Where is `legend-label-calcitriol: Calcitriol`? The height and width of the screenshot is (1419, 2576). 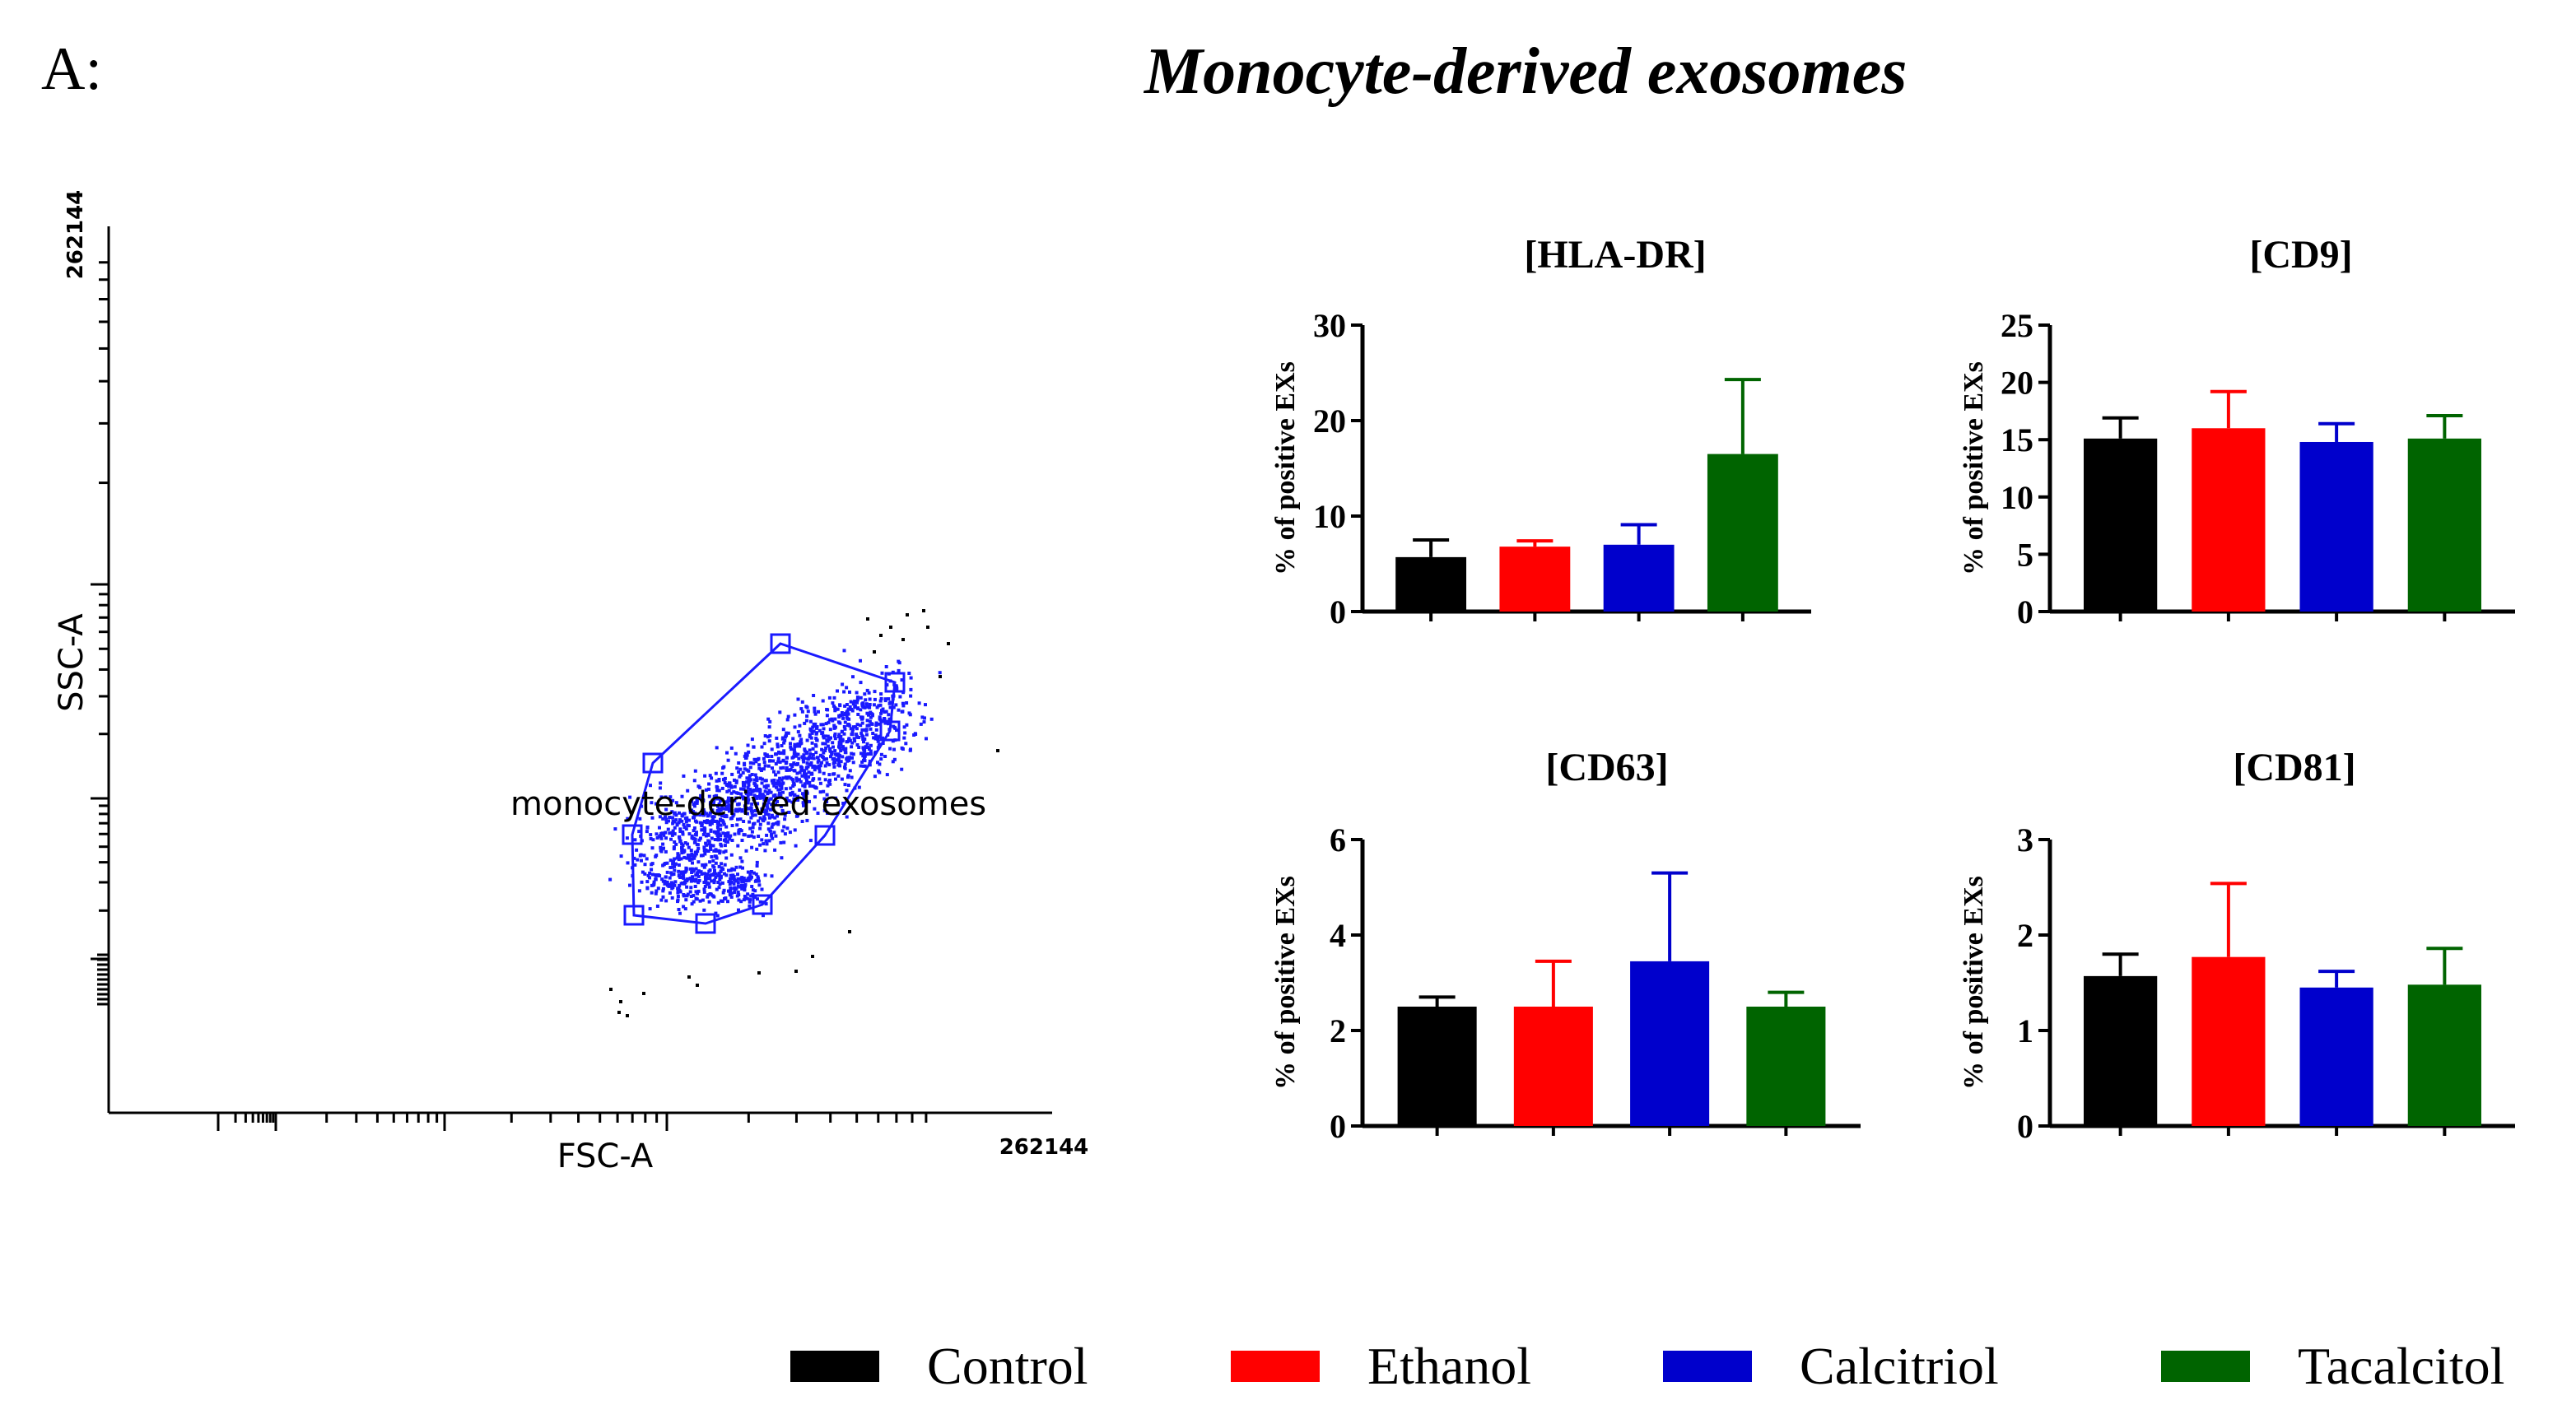 legend-label-calcitriol: Calcitriol is located at coordinates (1899, 1366).